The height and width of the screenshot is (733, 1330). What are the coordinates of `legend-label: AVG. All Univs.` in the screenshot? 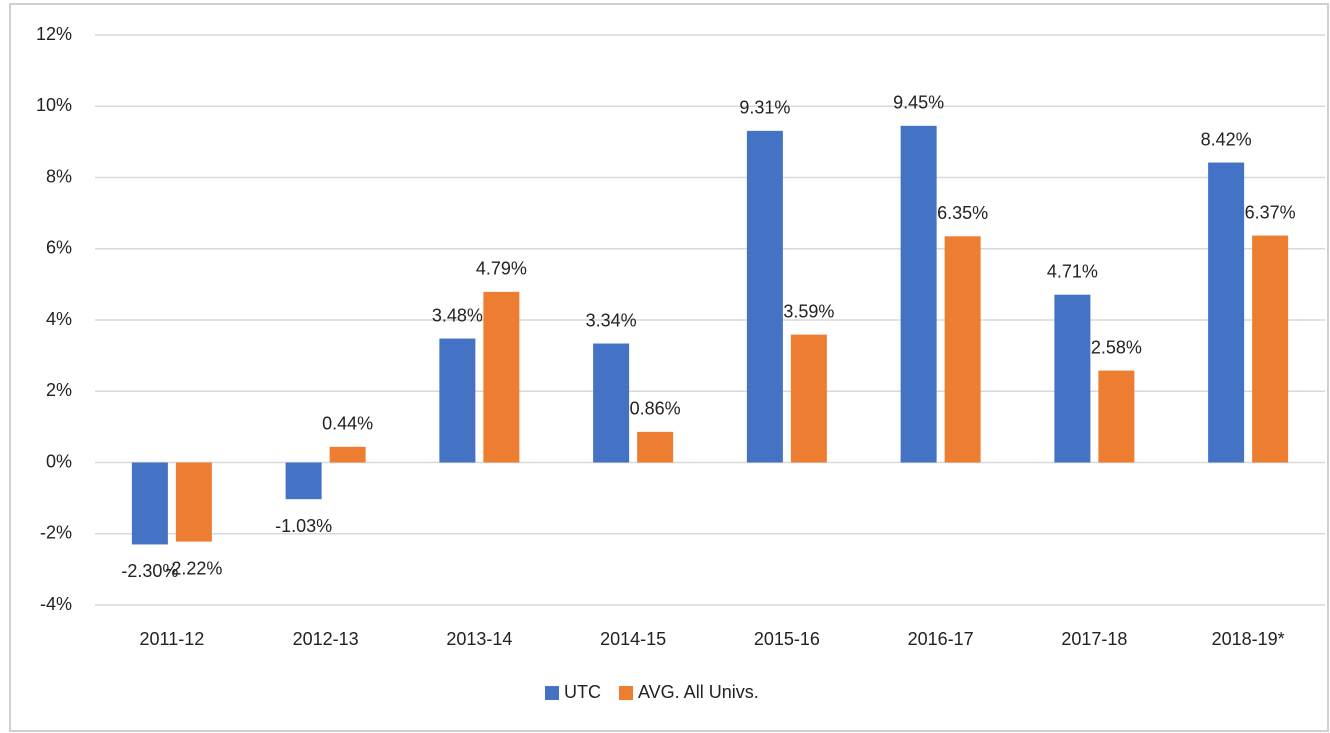 It's located at (698, 692).